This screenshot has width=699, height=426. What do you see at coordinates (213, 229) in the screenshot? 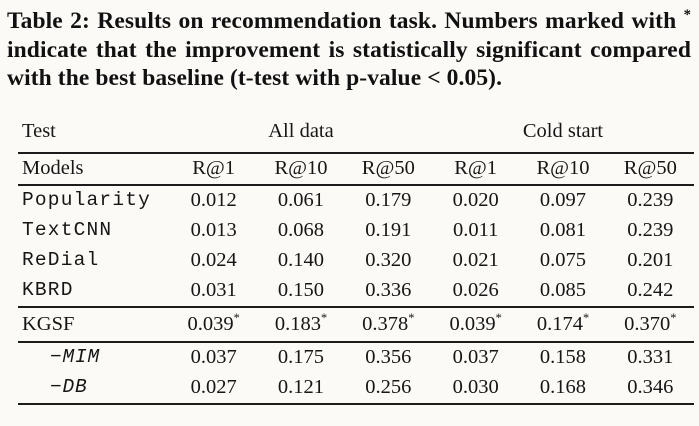
I see `metric-value: 0.013` at bounding box center [213, 229].